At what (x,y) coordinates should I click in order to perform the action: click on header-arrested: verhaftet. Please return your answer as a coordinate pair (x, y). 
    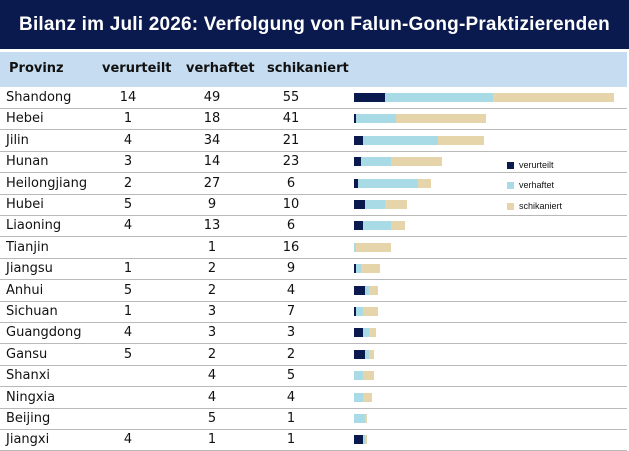
    Looking at the image, I should click on (220, 68).